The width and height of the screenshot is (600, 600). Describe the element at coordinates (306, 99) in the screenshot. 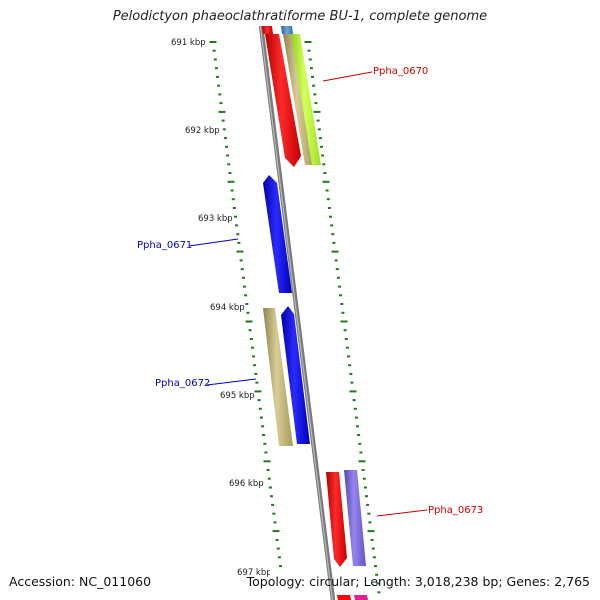

I see `gene-lime` at that location.